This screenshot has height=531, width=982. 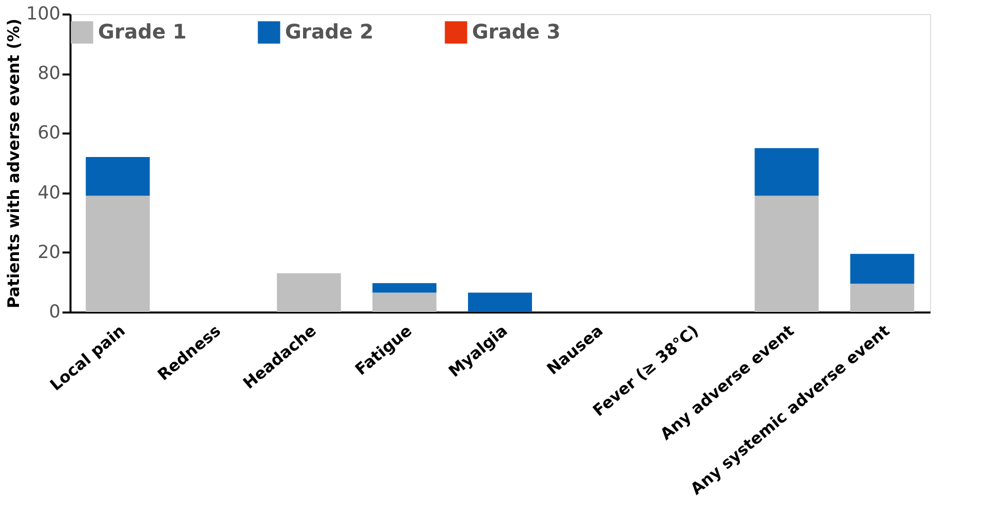 I want to click on y-tick-label: 0, so click(x=54, y=312).